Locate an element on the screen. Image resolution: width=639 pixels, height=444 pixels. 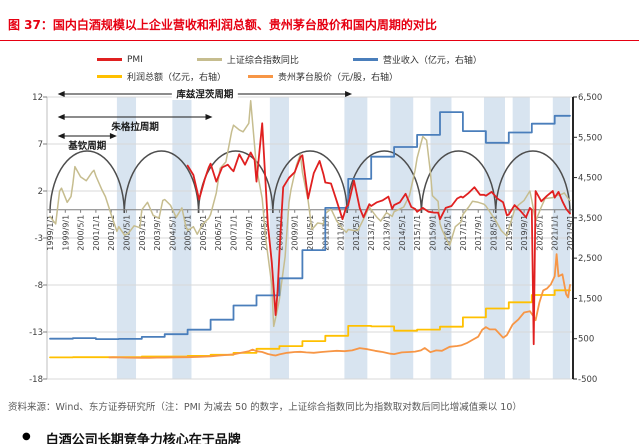
svg-text: 2,500 is located at coordinates (590, 259).